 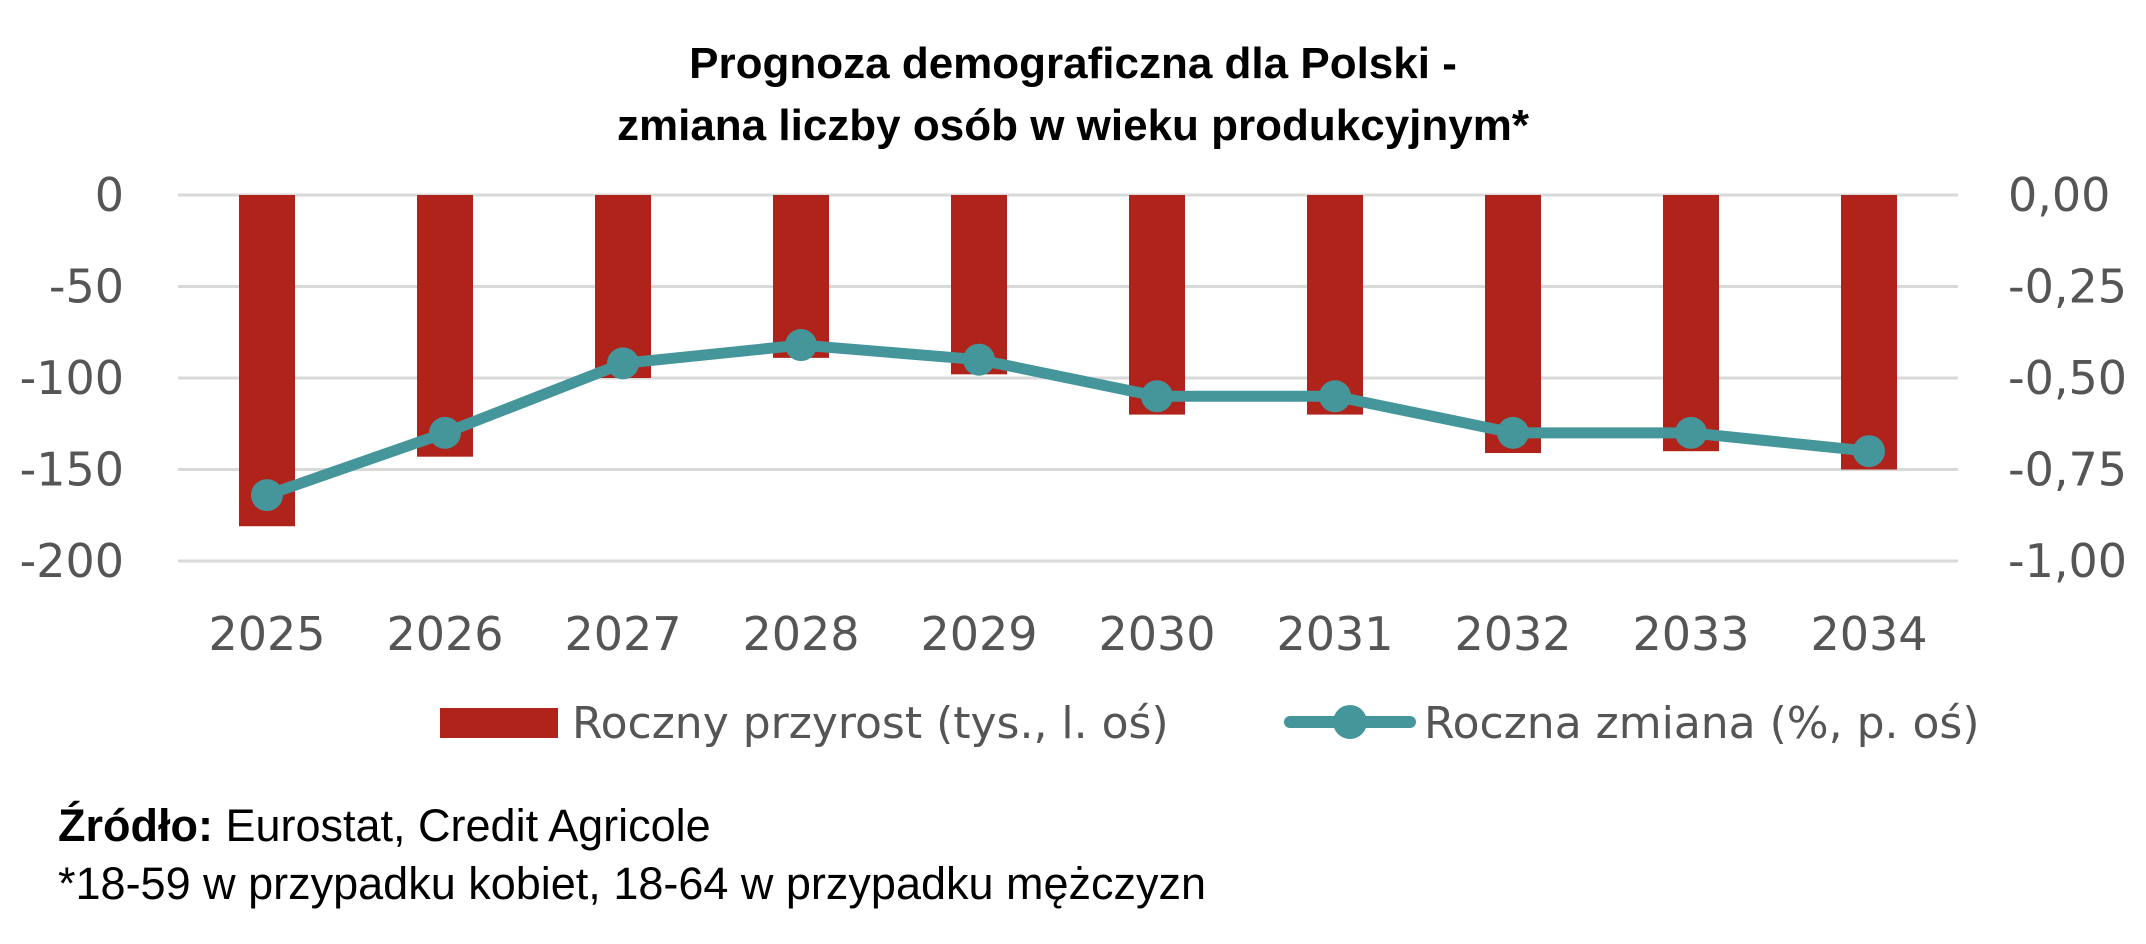 I want to click on legend-swatch-bar, so click(x=499, y=723).